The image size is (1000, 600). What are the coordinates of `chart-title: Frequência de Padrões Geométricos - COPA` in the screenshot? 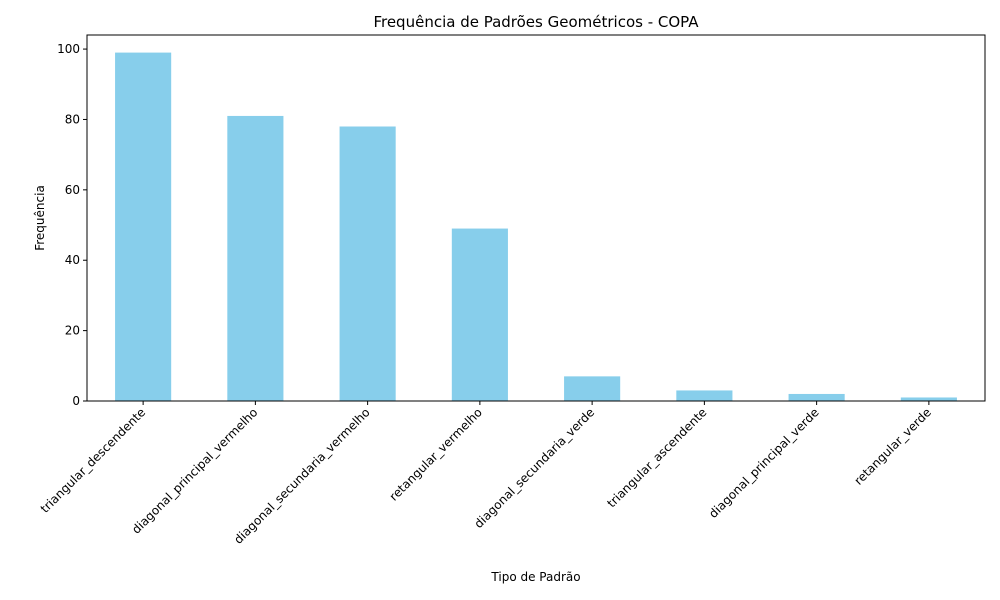 It's located at (536, 22).